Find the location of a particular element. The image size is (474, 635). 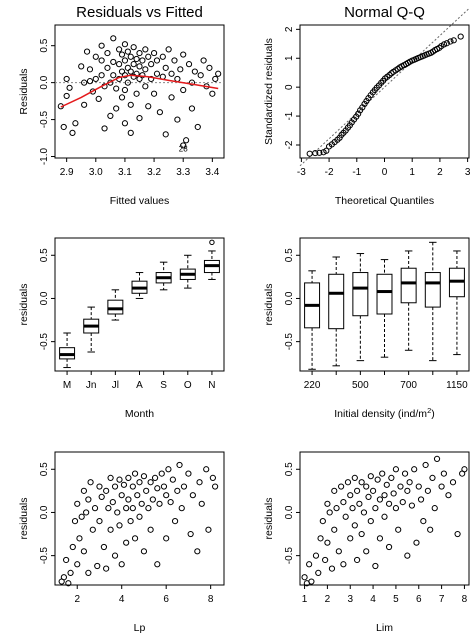

x-tick-label: 3.0 is located at coordinates (96, 172).